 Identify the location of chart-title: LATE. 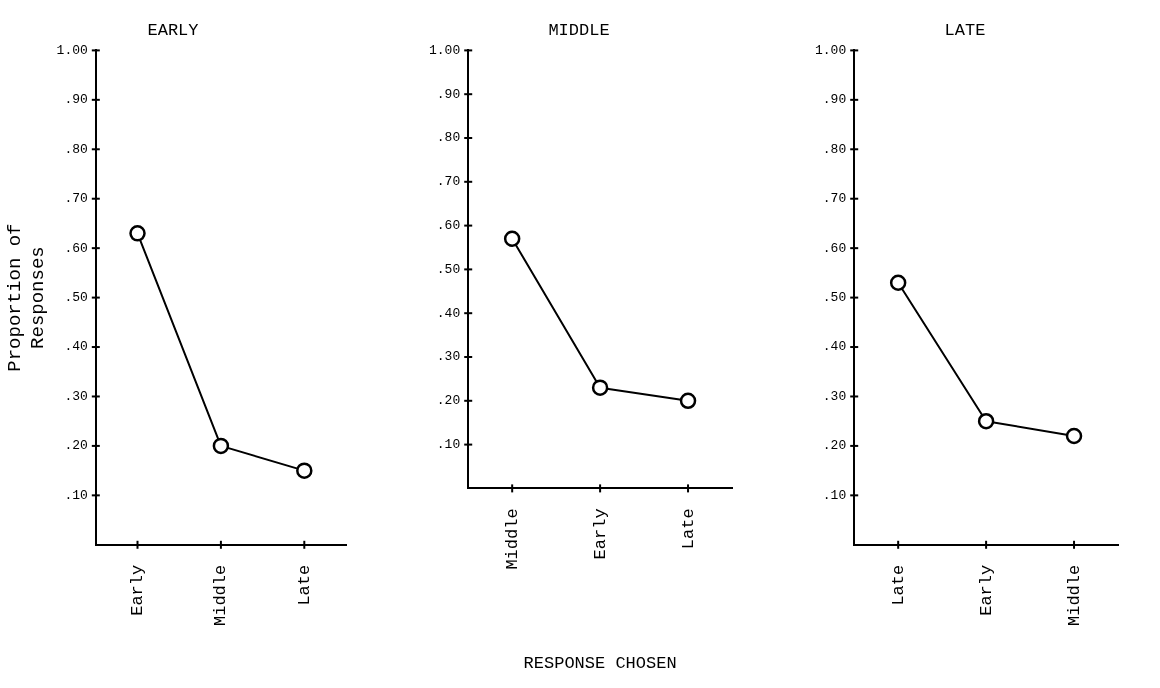
(965, 30).